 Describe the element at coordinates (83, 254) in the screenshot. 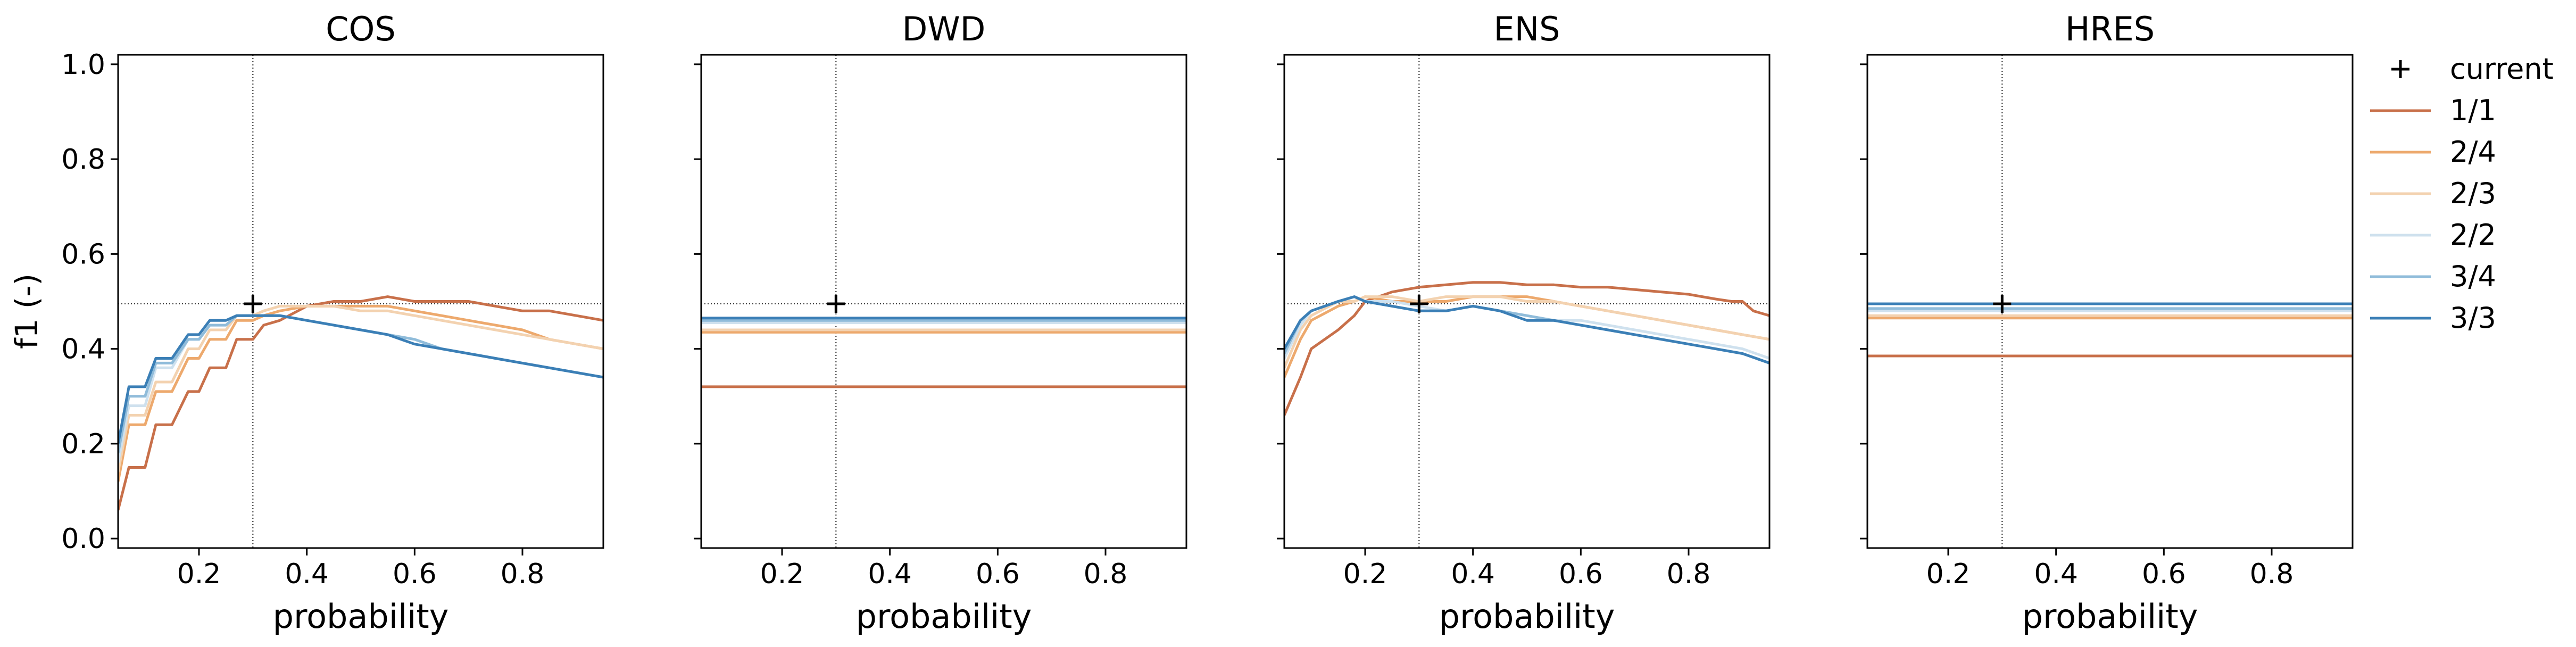

I see `y-tick-label: 0.6` at that location.